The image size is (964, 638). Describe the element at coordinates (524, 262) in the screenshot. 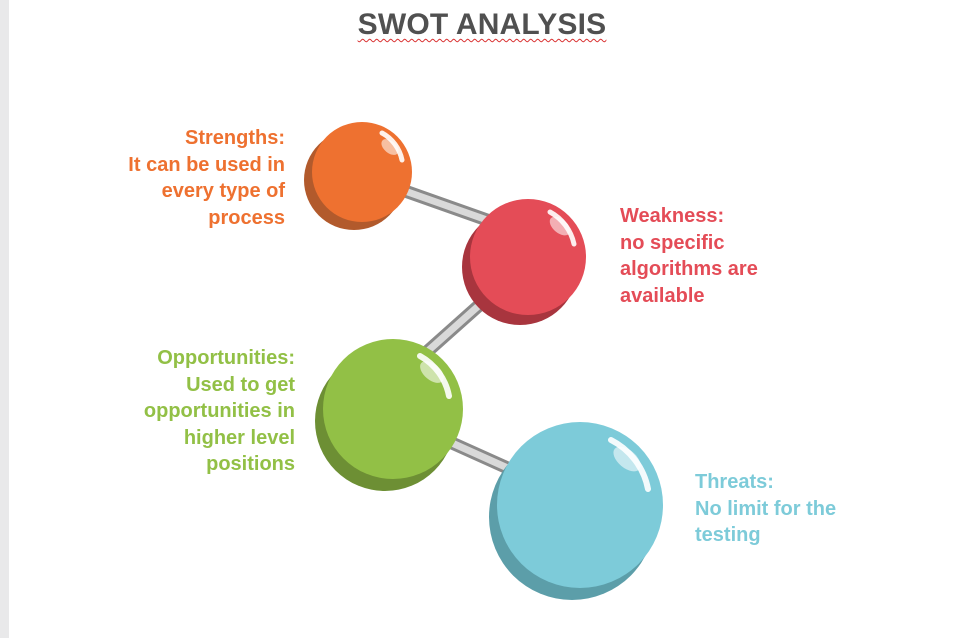

I see `weakness-ball` at that location.